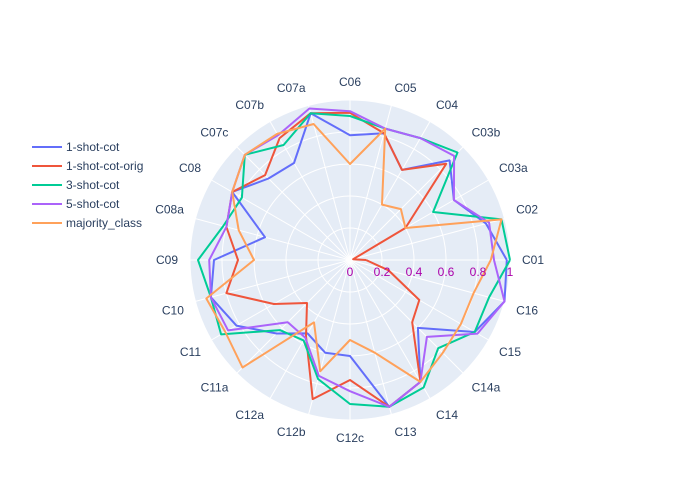 The width and height of the screenshot is (700, 500). Describe the element at coordinates (291, 88) in the screenshot. I see `angular-tick-label: C07a` at that location.